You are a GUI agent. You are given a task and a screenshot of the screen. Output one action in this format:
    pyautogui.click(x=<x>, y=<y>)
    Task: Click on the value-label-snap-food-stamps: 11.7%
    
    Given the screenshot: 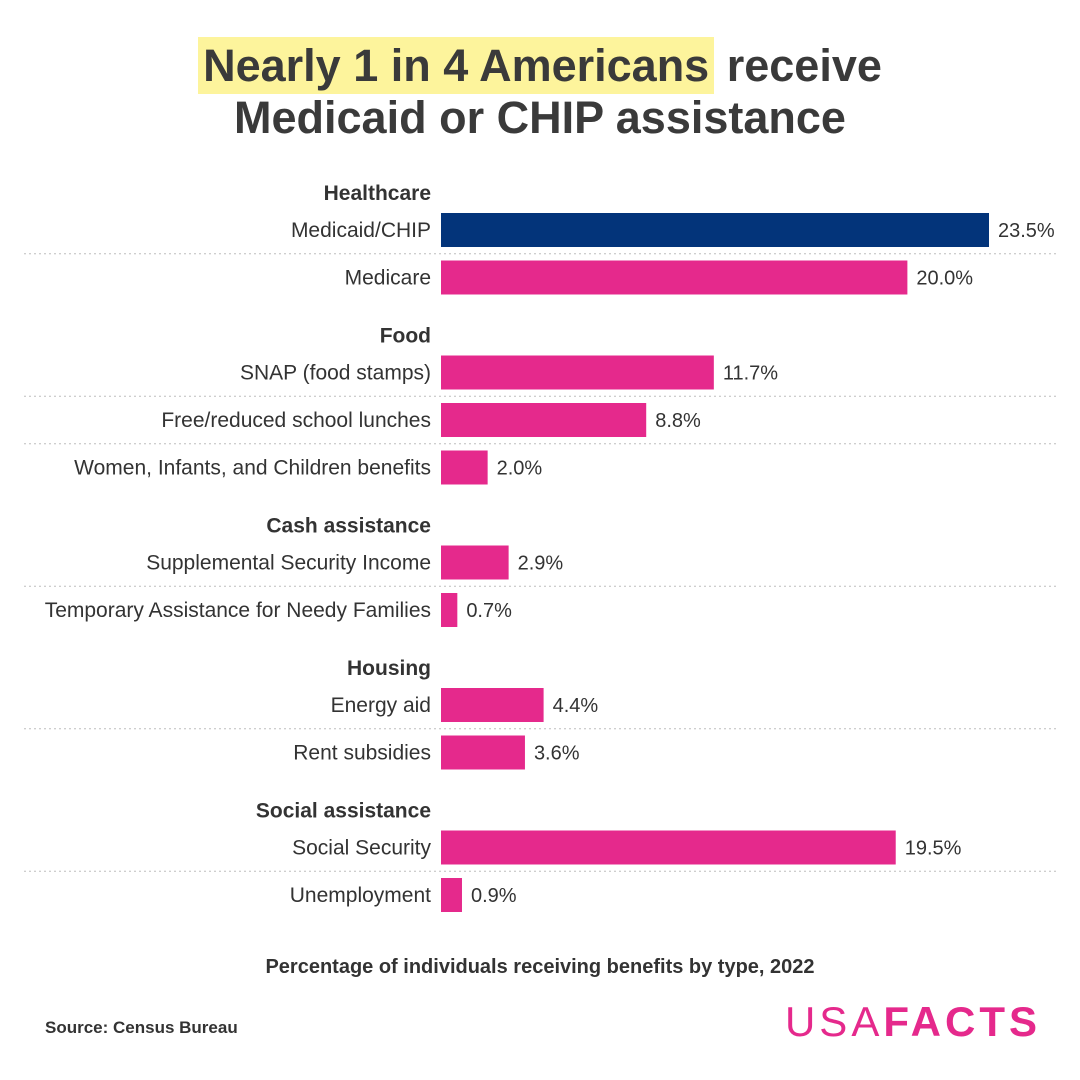 What is the action you would take?
    pyautogui.click(x=750, y=374)
    